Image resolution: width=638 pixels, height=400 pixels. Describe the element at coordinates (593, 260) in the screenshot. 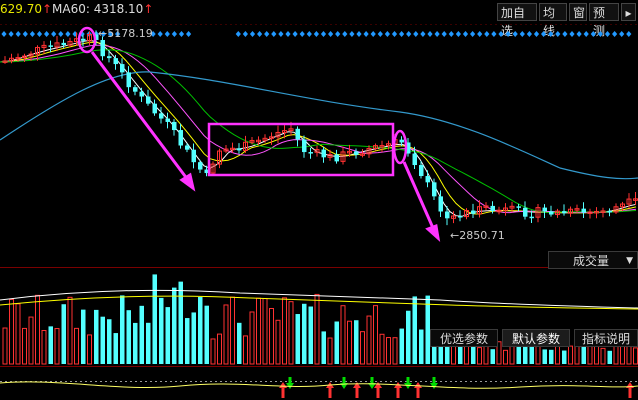

I see `indicator-selector: 成交量 ▼` at that location.